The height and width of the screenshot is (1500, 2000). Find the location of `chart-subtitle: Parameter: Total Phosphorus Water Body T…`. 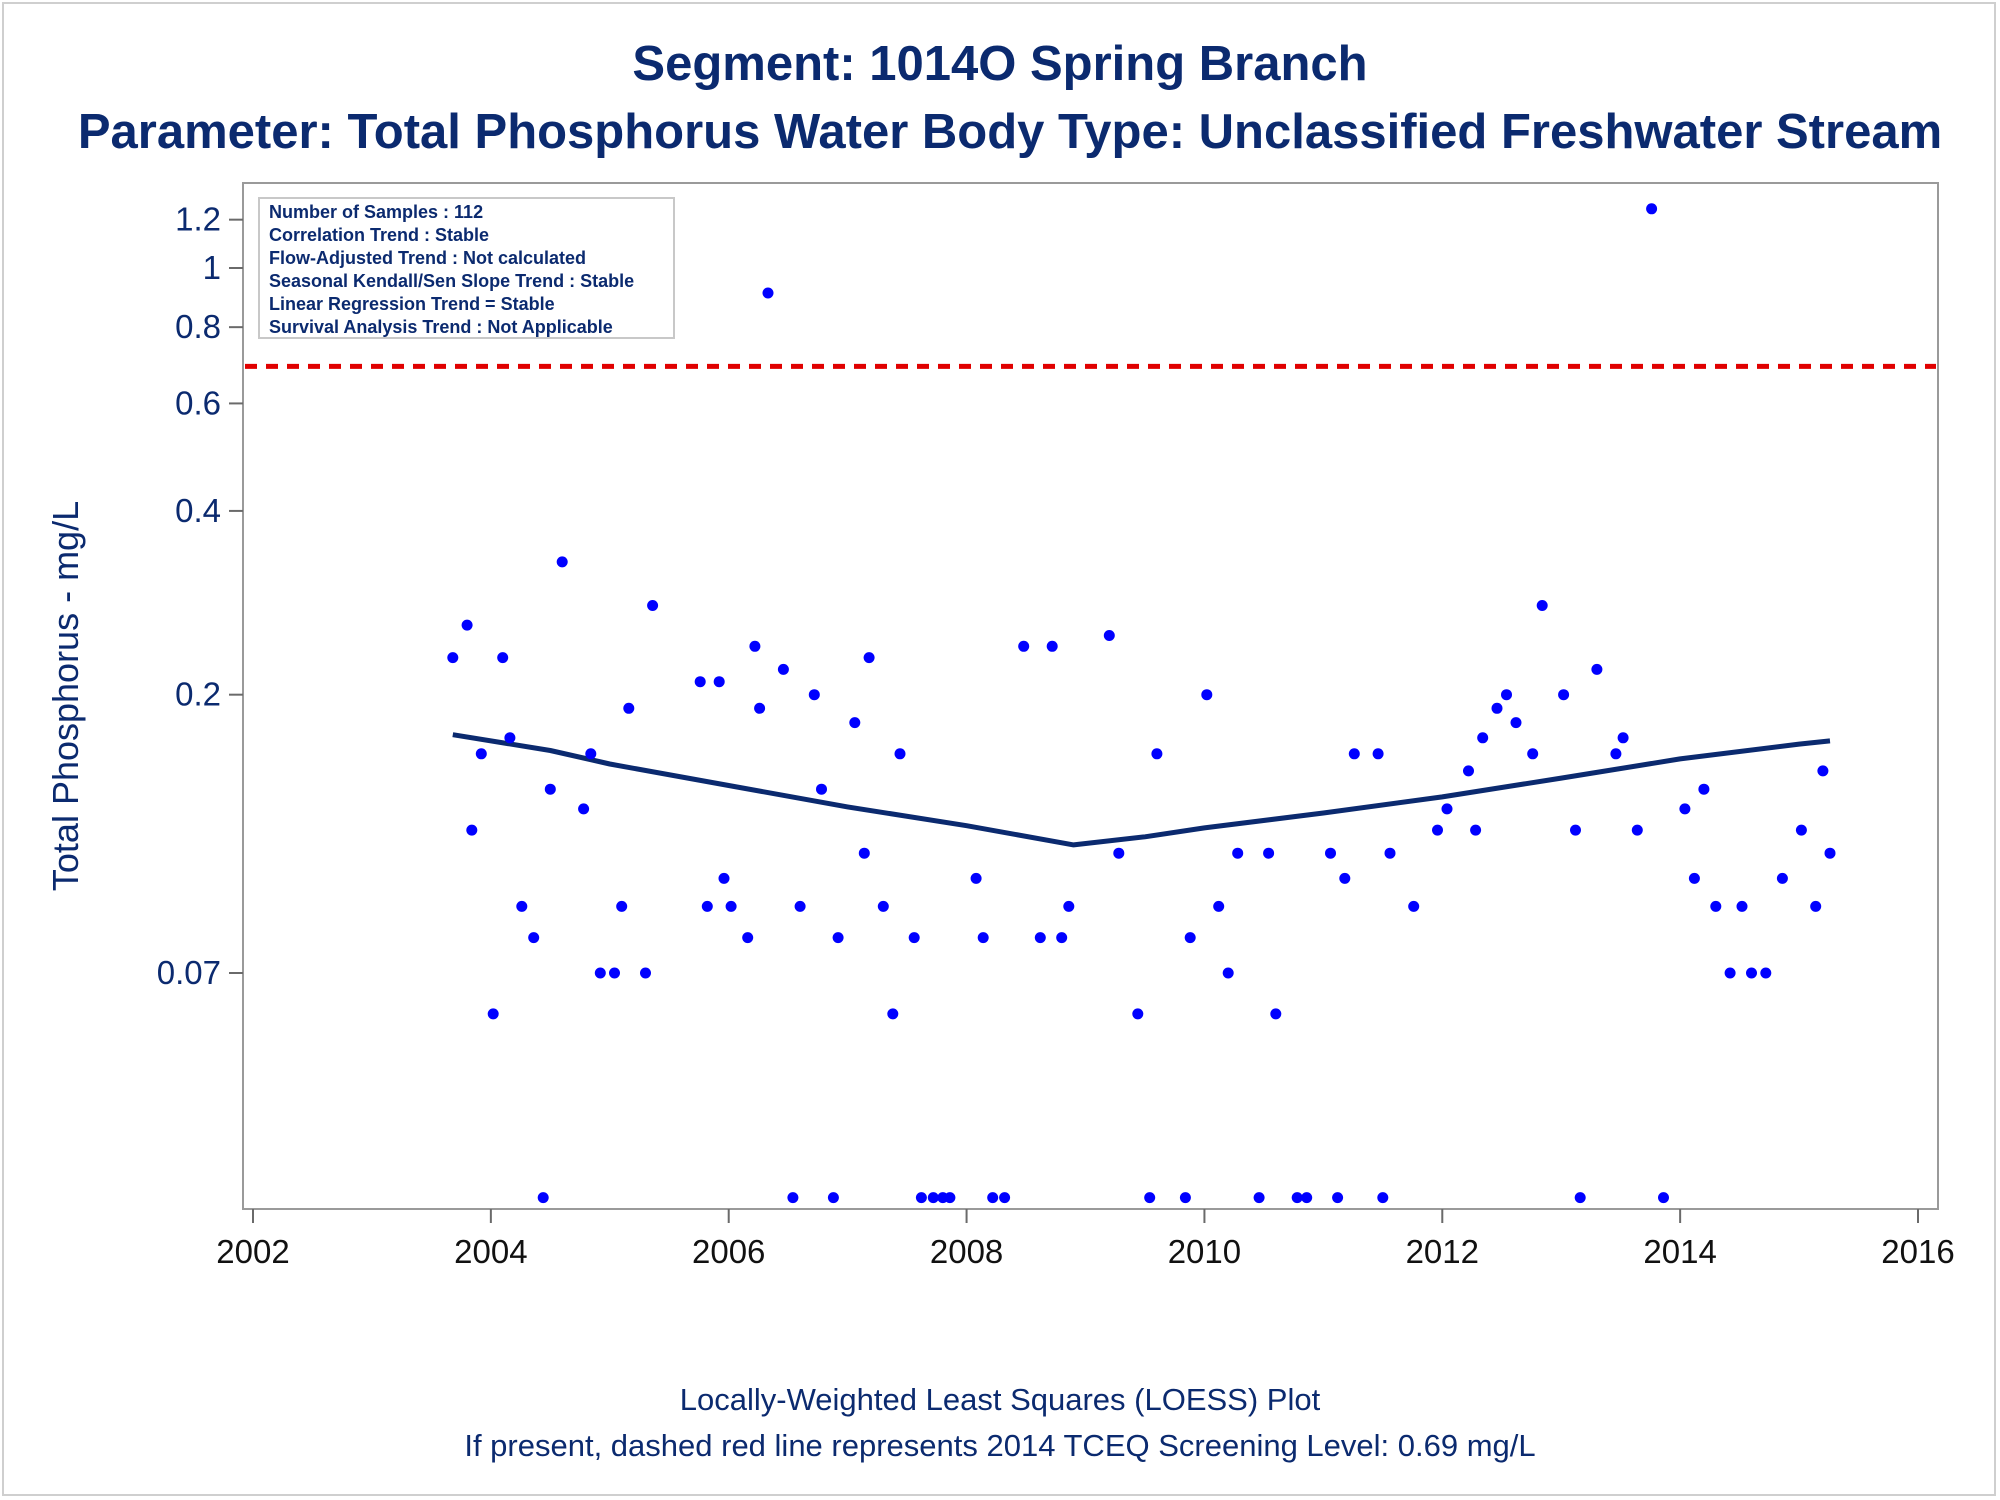

chart-subtitle: Parameter: Total Phosphorus Water Body T… is located at coordinates (1010, 132).